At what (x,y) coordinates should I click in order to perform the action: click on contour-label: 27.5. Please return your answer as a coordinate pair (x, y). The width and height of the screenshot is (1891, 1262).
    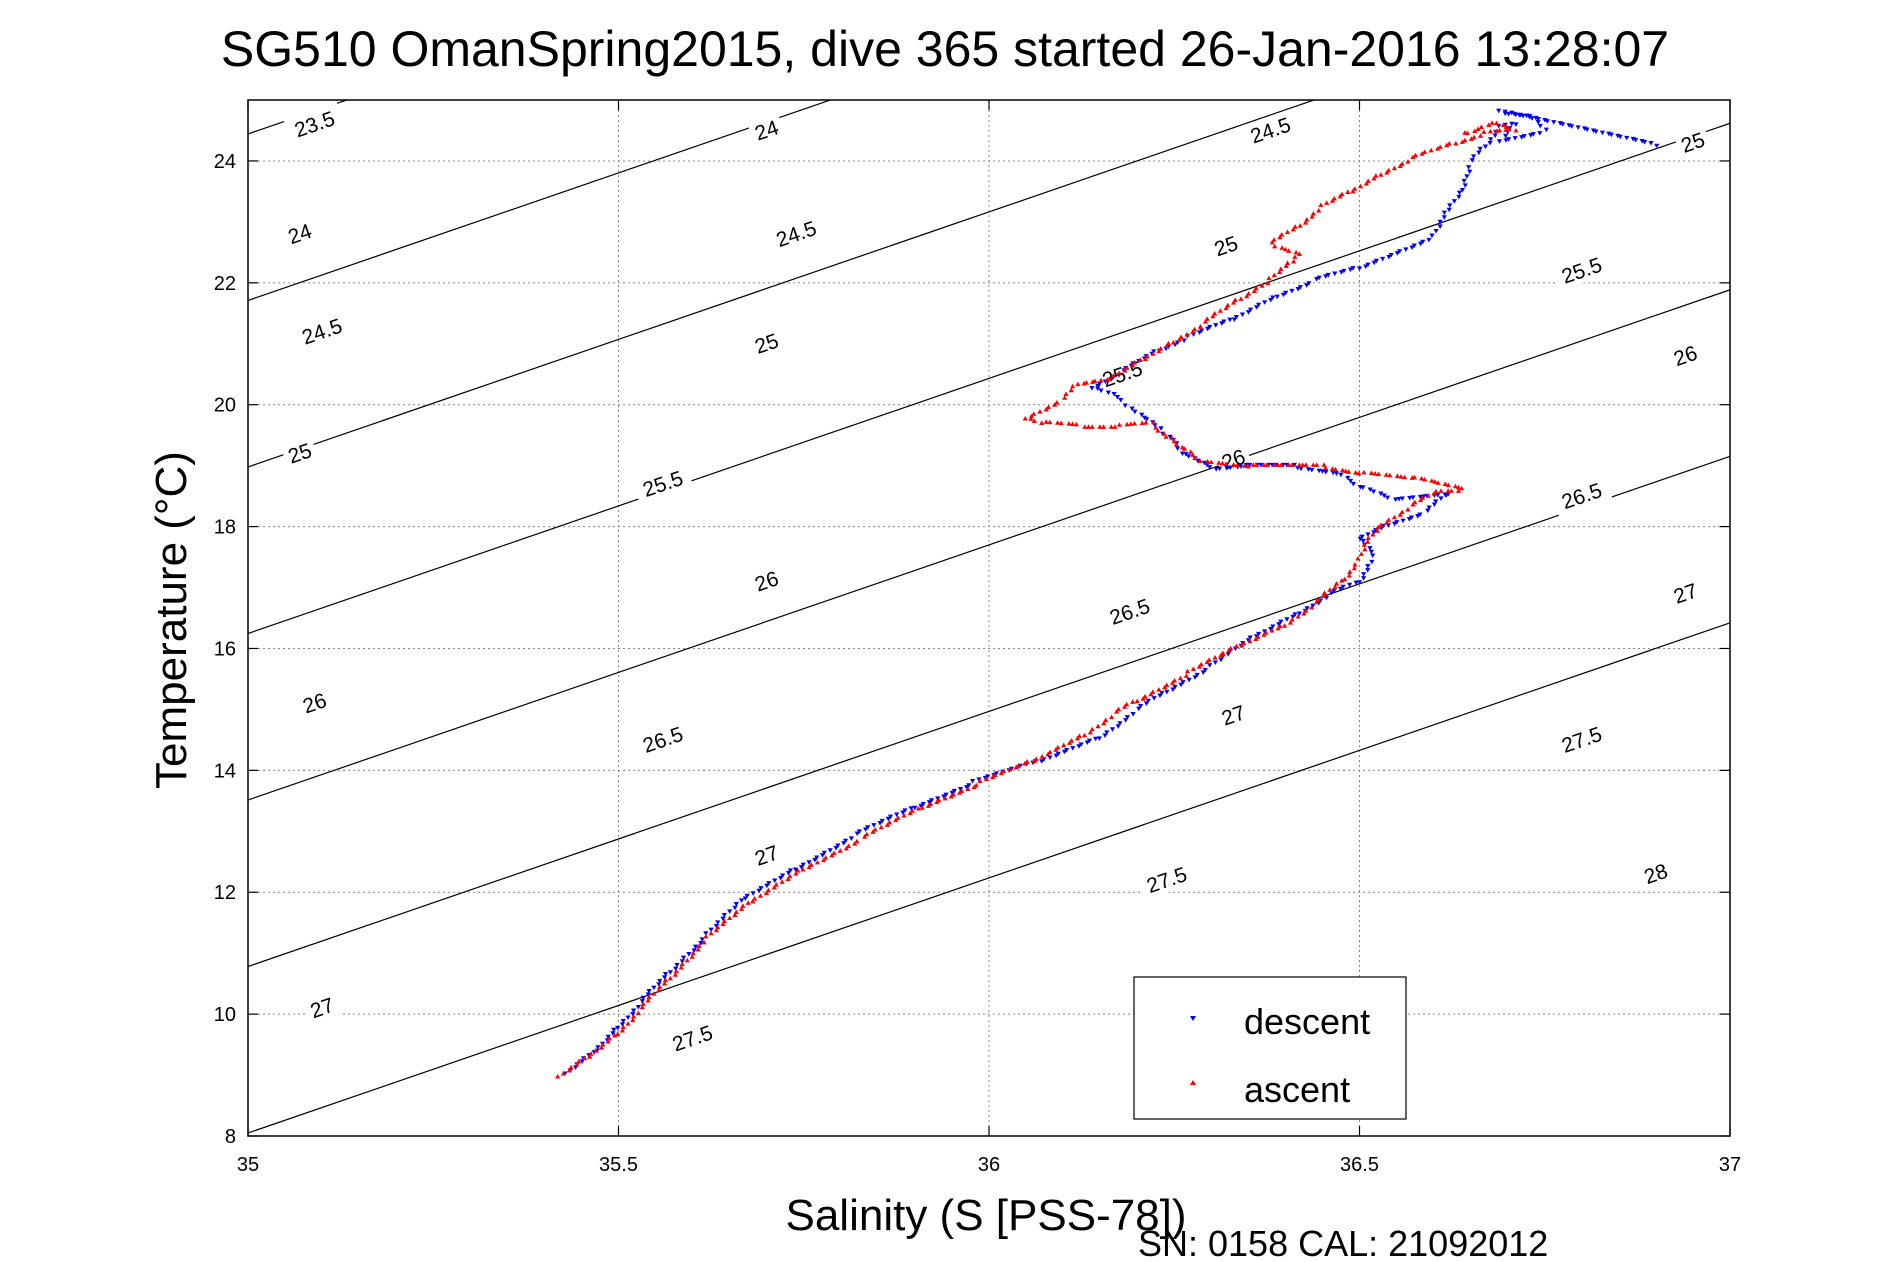
    Looking at the image, I should click on (693, 1038).